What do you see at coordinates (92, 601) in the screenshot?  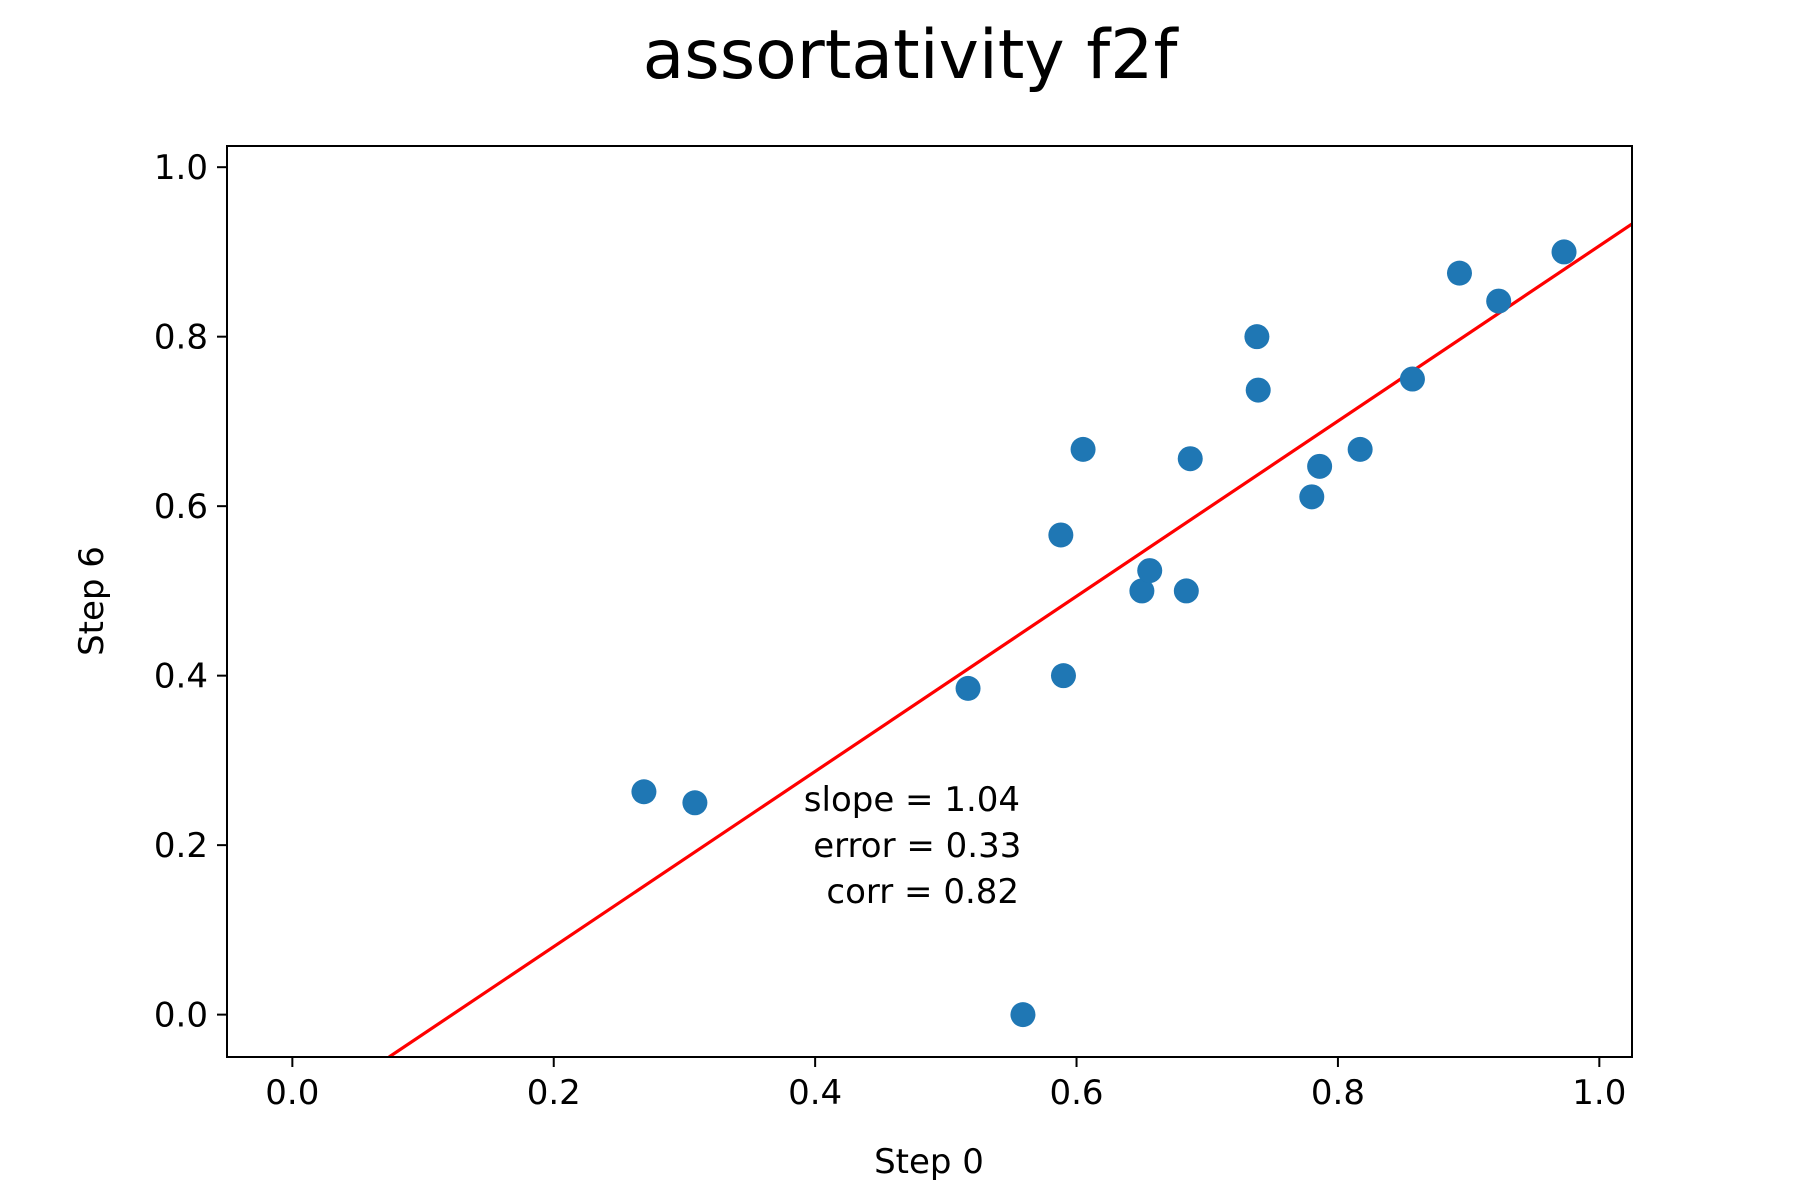 I see `y-axis-label: Step 6` at bounding box center [92, 601].